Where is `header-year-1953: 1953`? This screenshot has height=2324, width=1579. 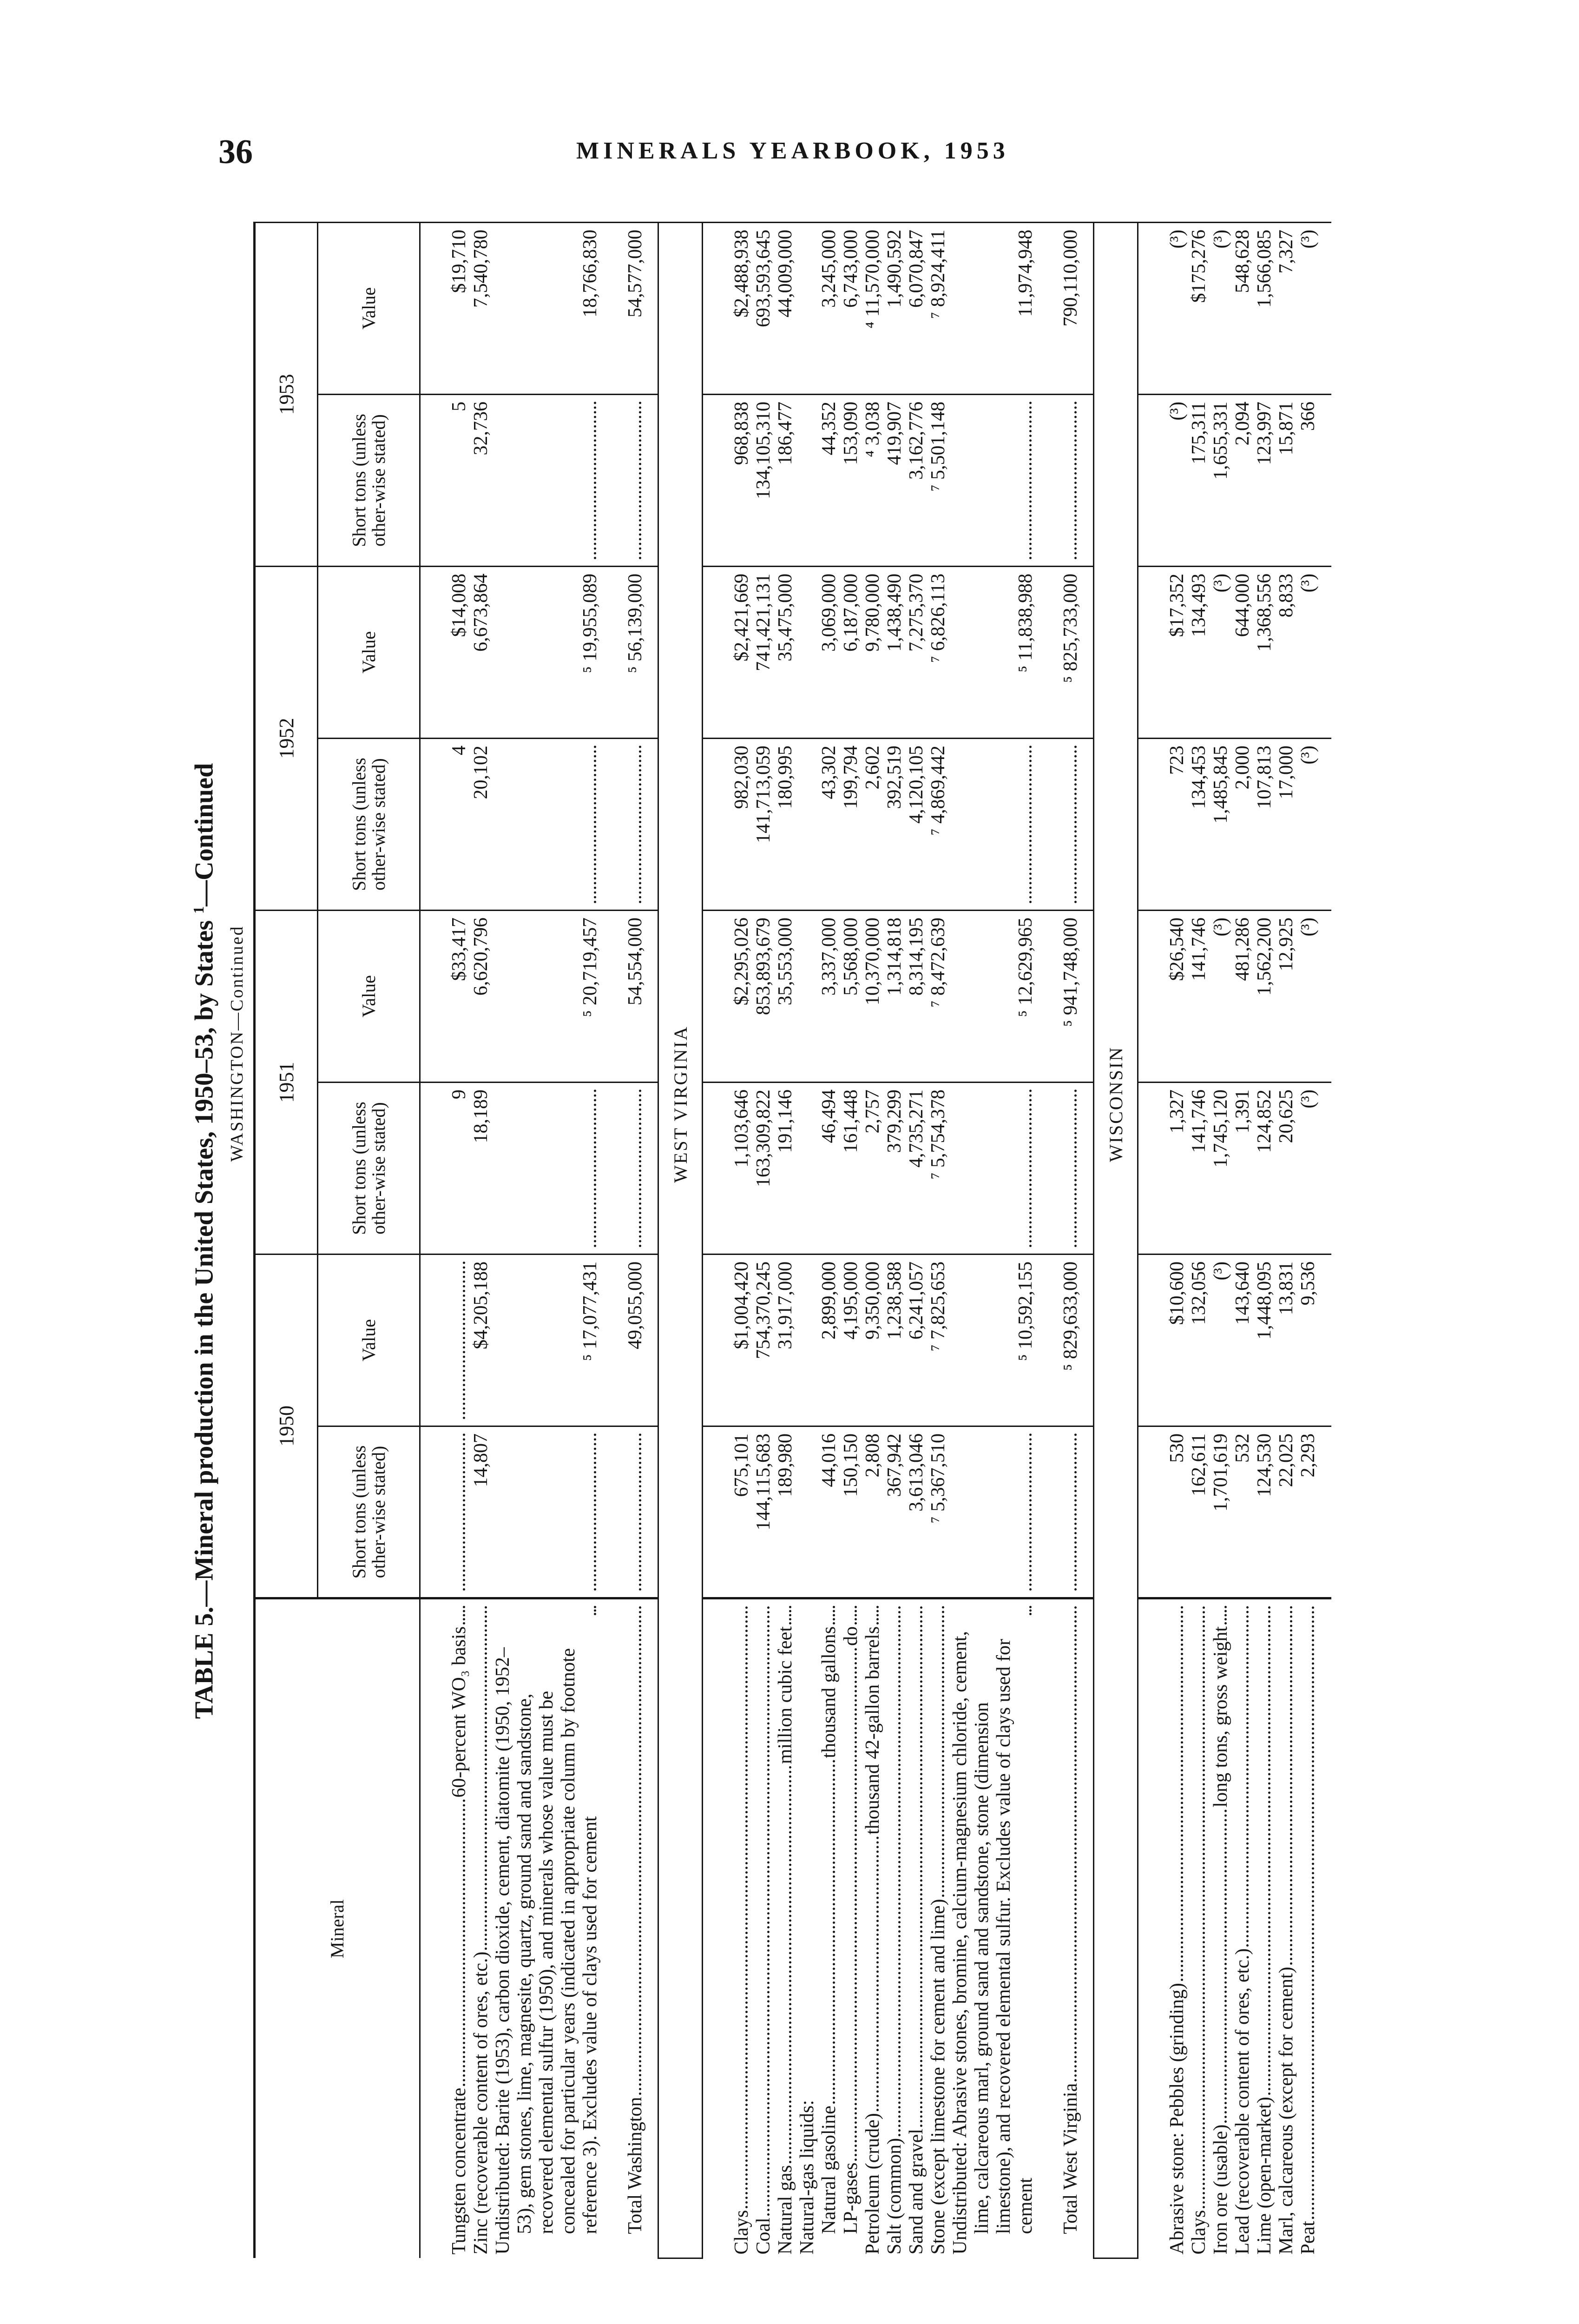 header-year-1953: 1953 is located at coordinates (286, 394).